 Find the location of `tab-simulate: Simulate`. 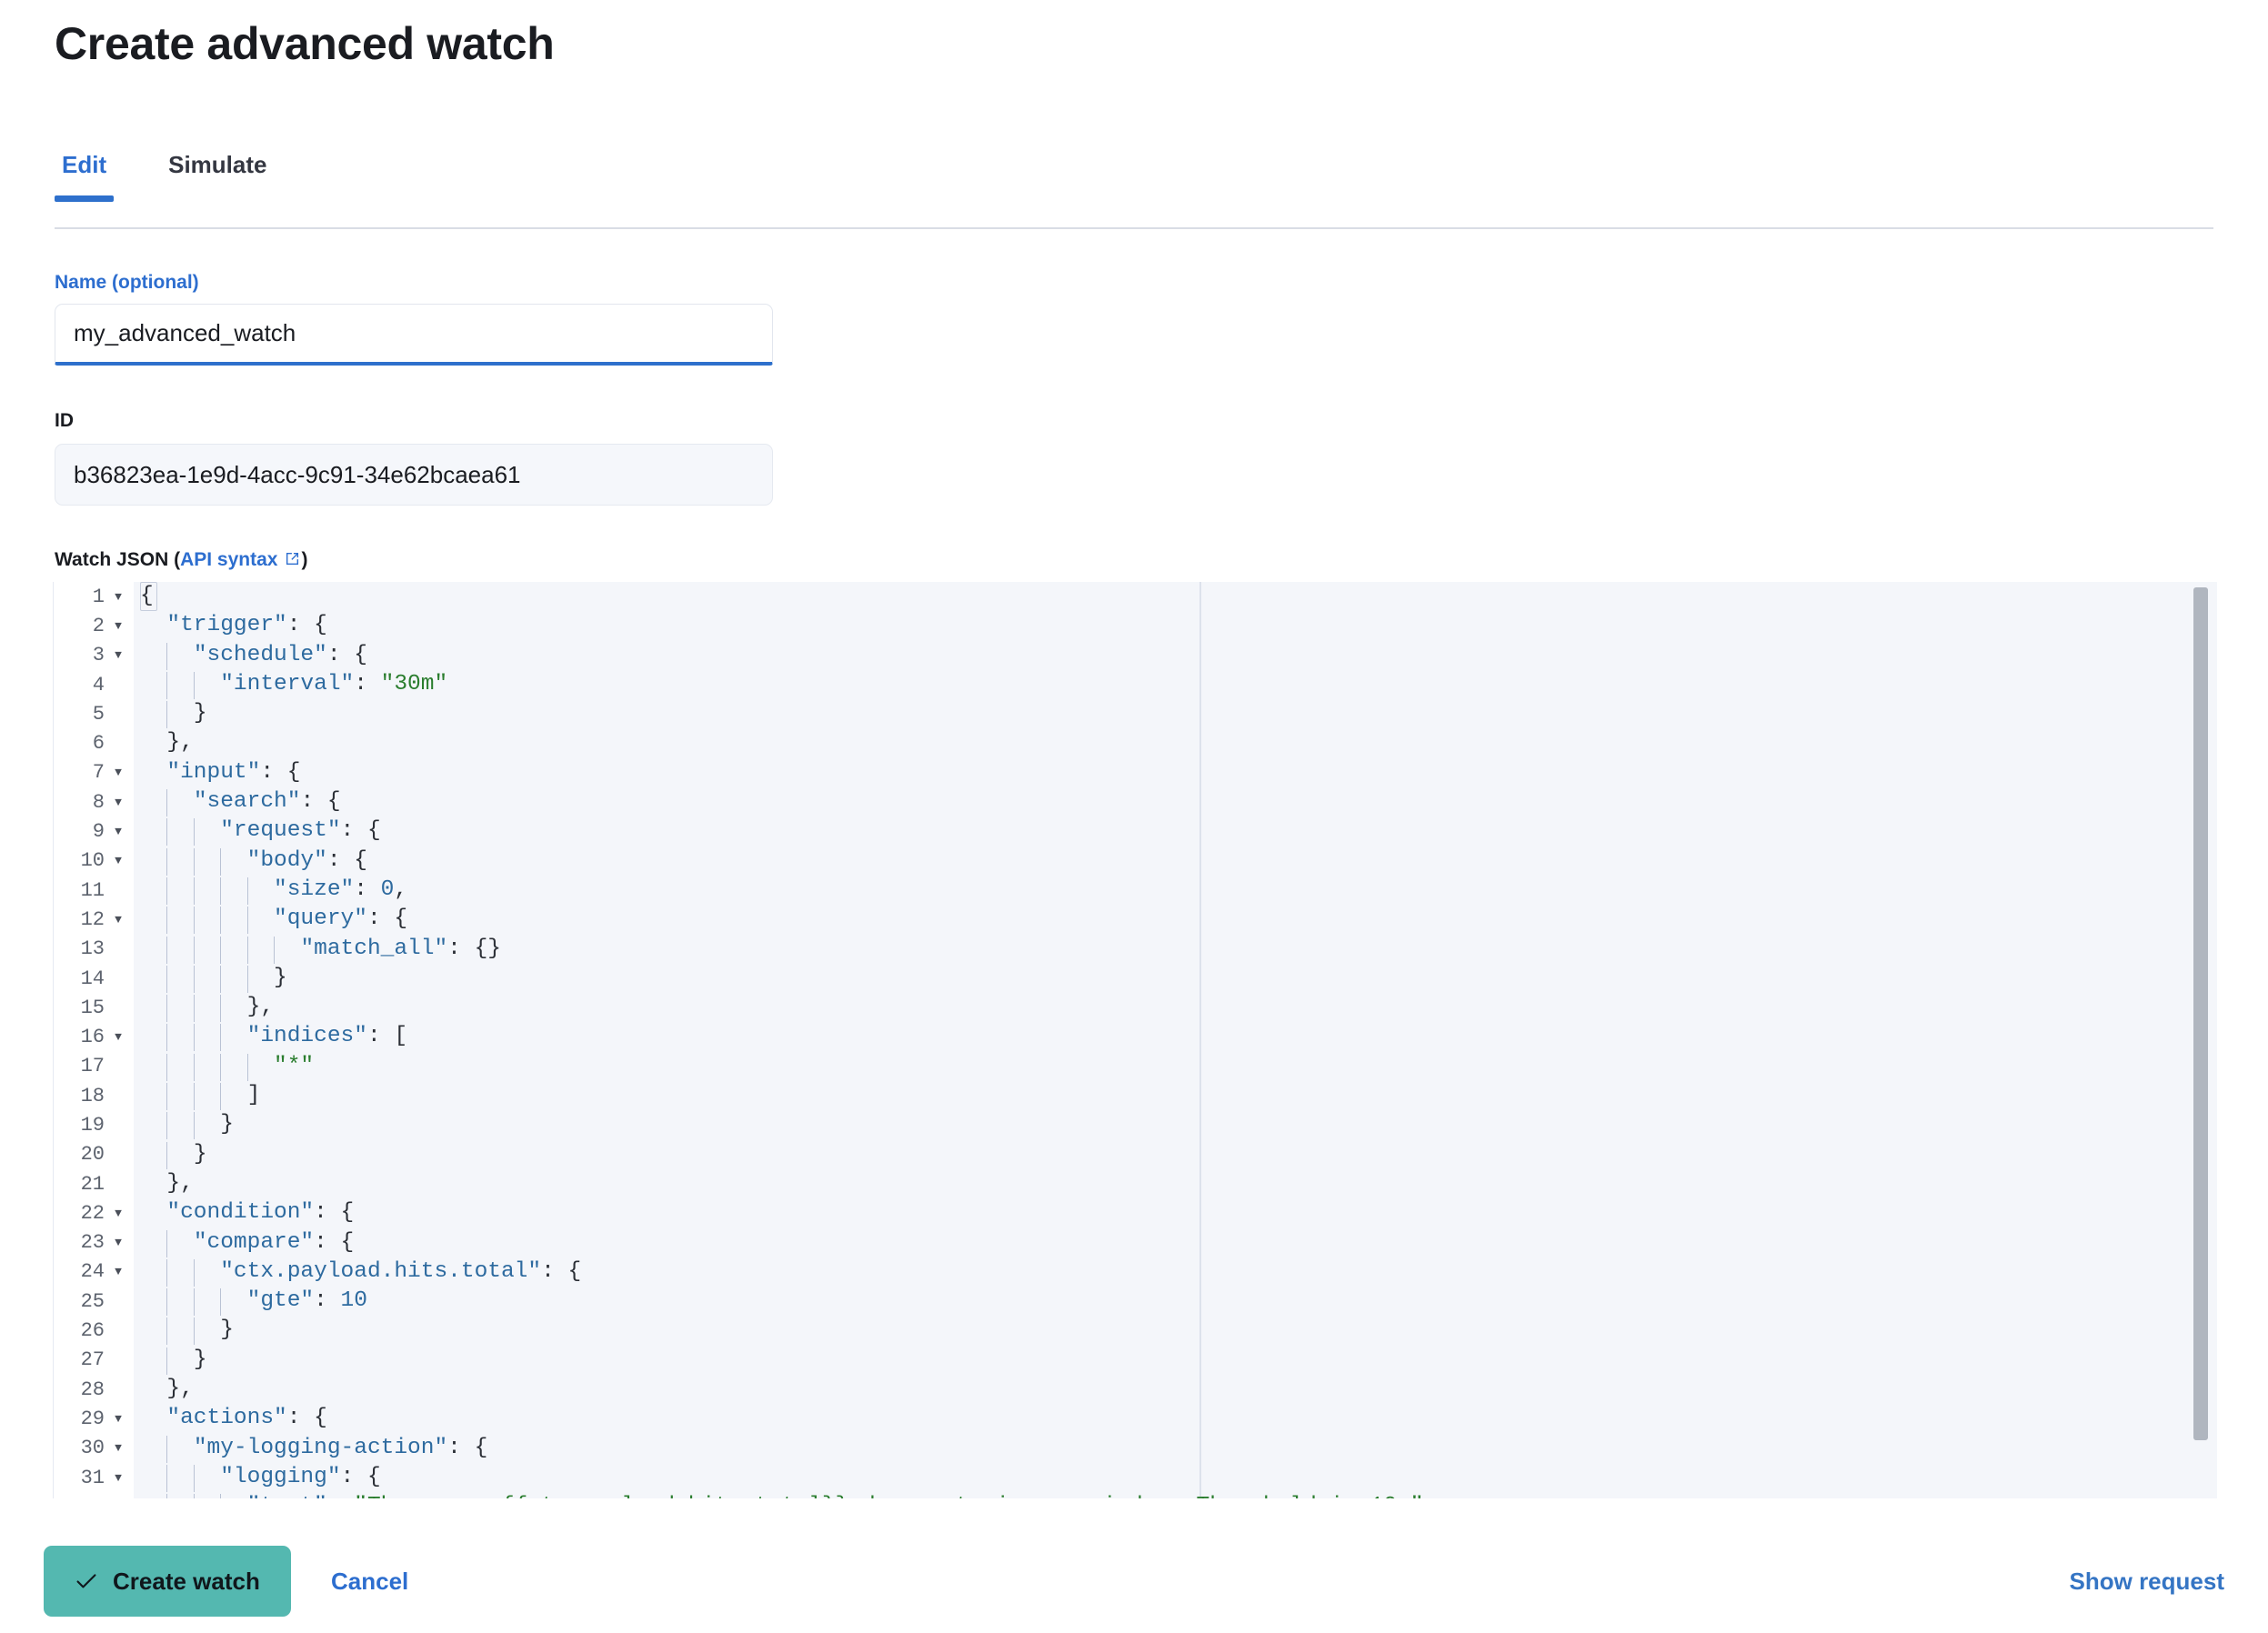

tab-simulate: Simulate is located at coordinates (217, 176).